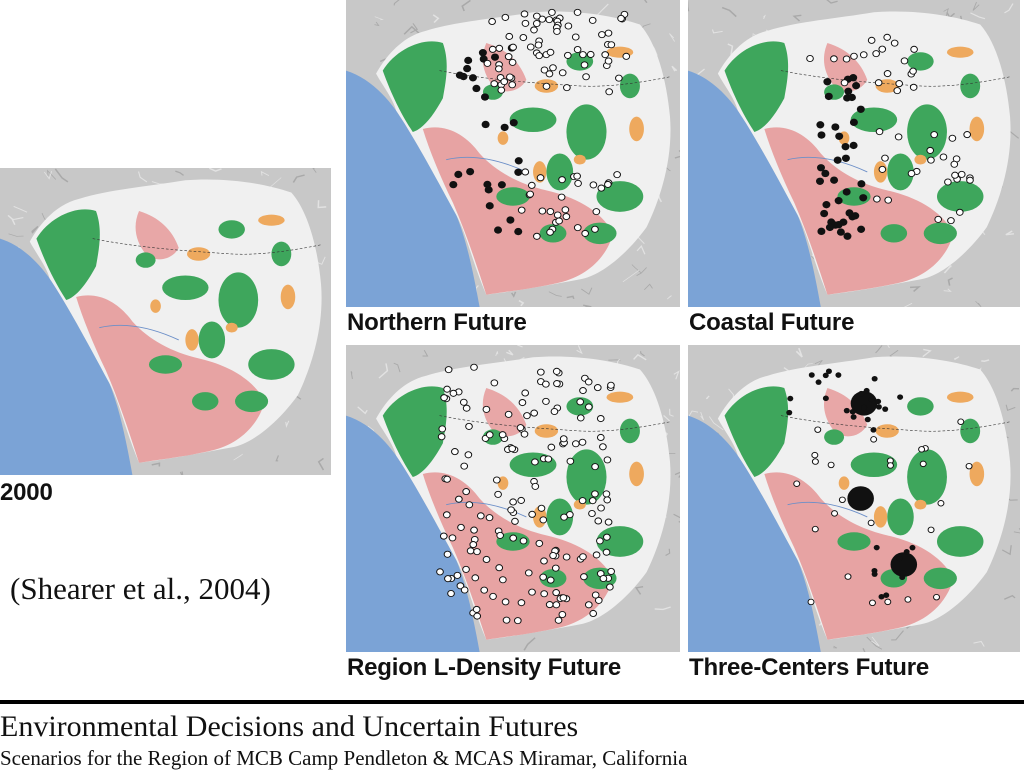 This screenshot has height=771, width=1024. Describe the element at coordinates (484, 668) in the screenshot. I see `map-label-region-l-density-future: Region L-Density Future` at that location.